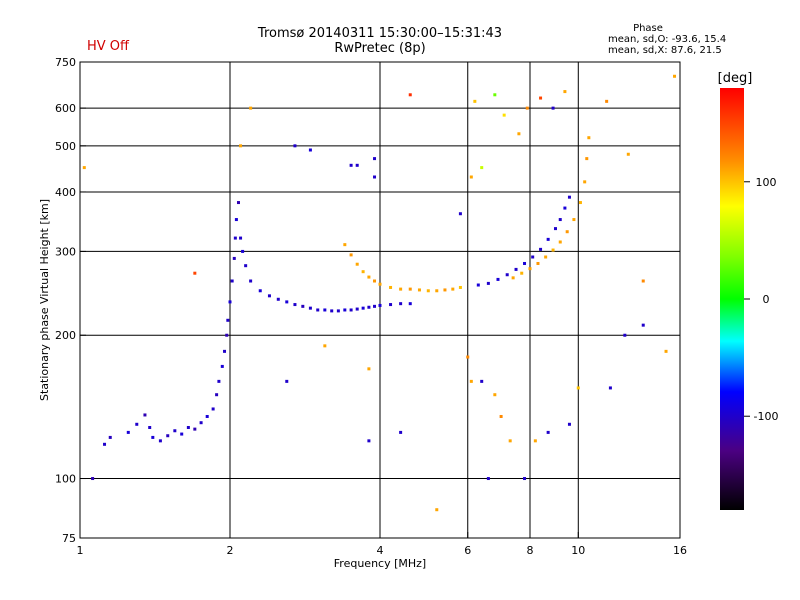 The image size is (800, 600). I want to click on x-tick-label: 4, so click(380, 550).